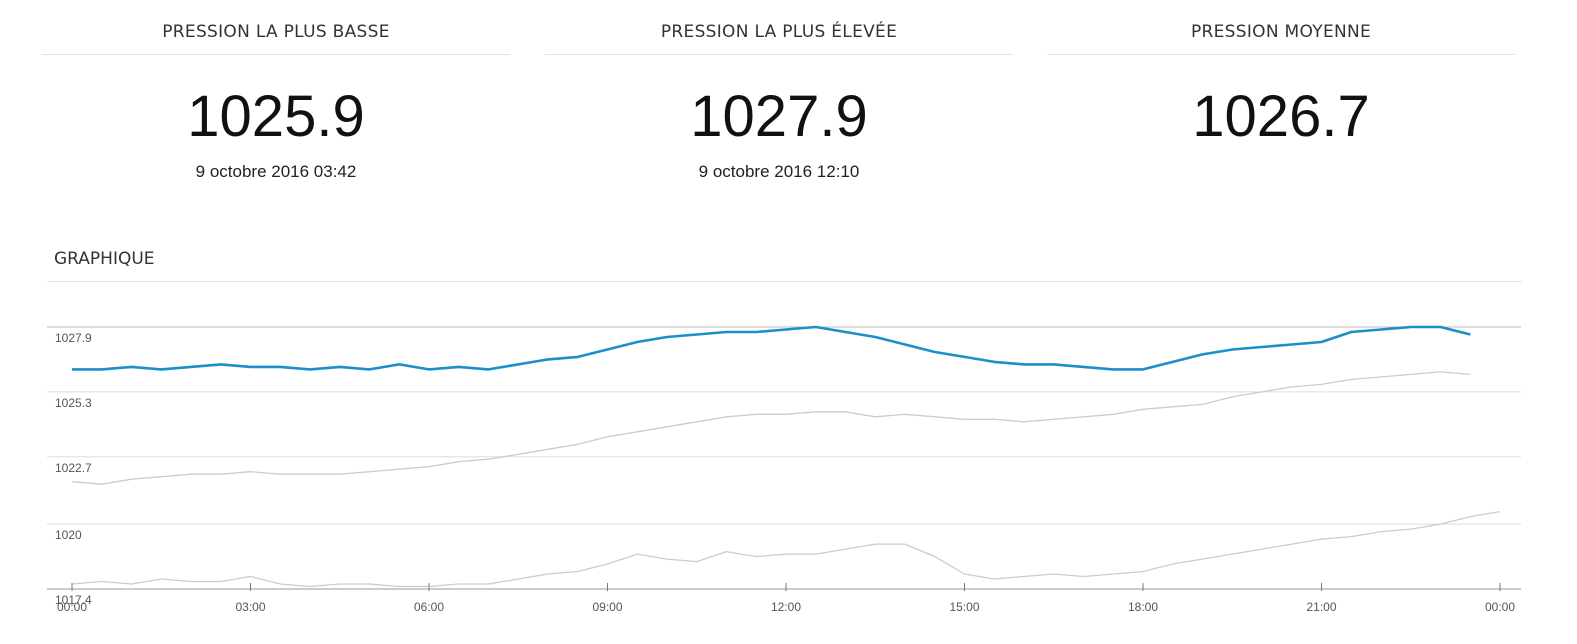 This screenshot has height=644, width=1577. I want to click on y-tick-label: 1022.7, so click(73, 468).